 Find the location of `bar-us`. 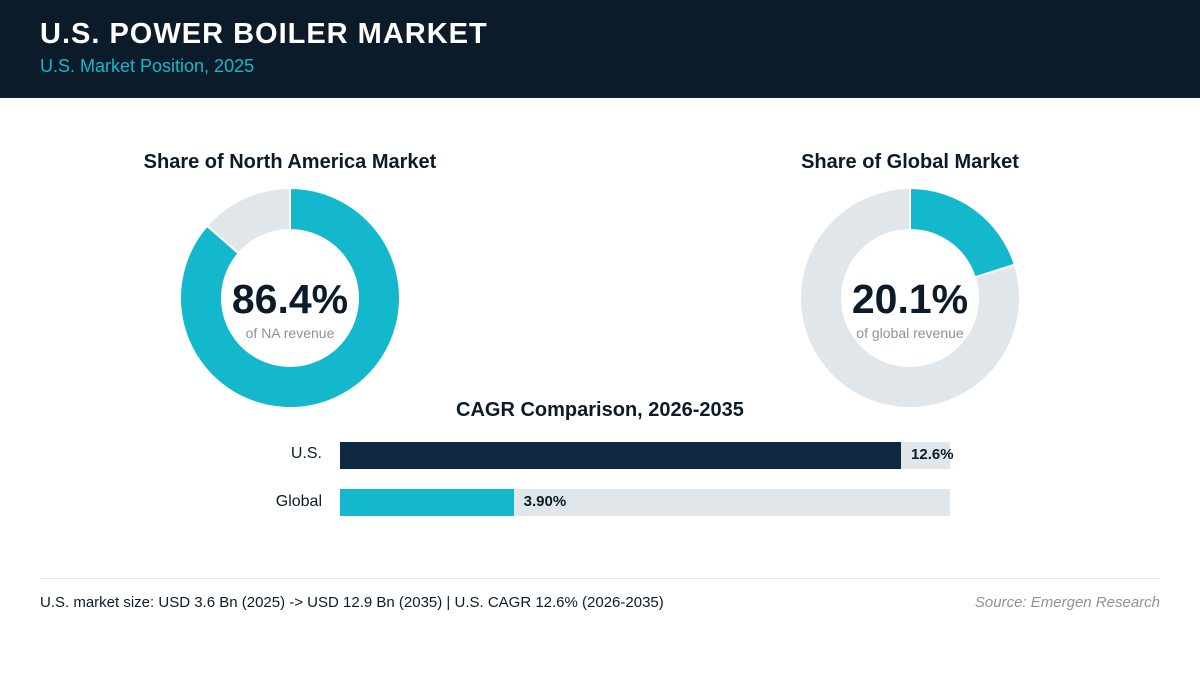

bar-us is located at coordinates (621, 455).